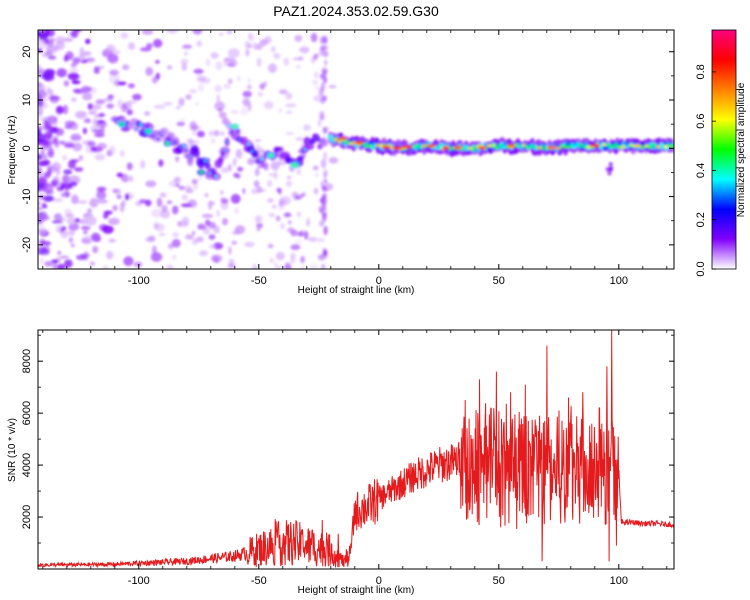 The height and width of the screenshot is (600, 750). What do you see at coordinates (741, 149) in the screenshot?
I see `colorbar-label: Normalized spectral amplitude` at bounding box center [741, 149].